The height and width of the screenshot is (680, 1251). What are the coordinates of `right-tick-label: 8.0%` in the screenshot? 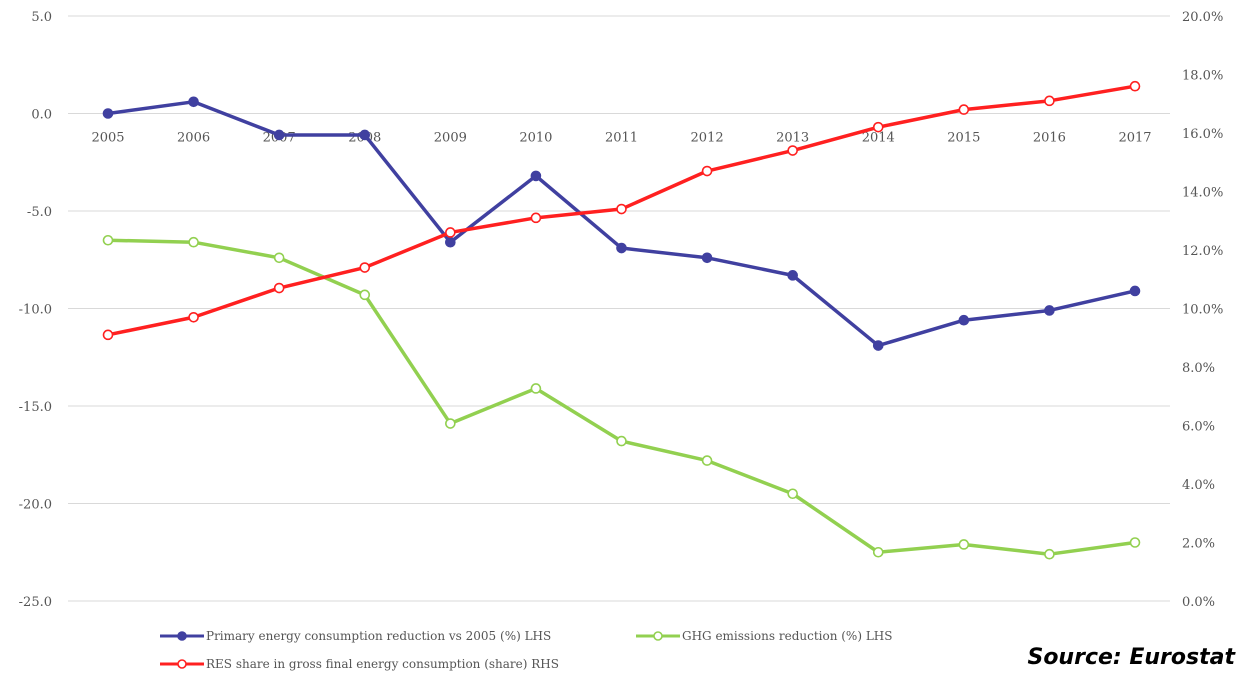 It's located at (1198, 368).